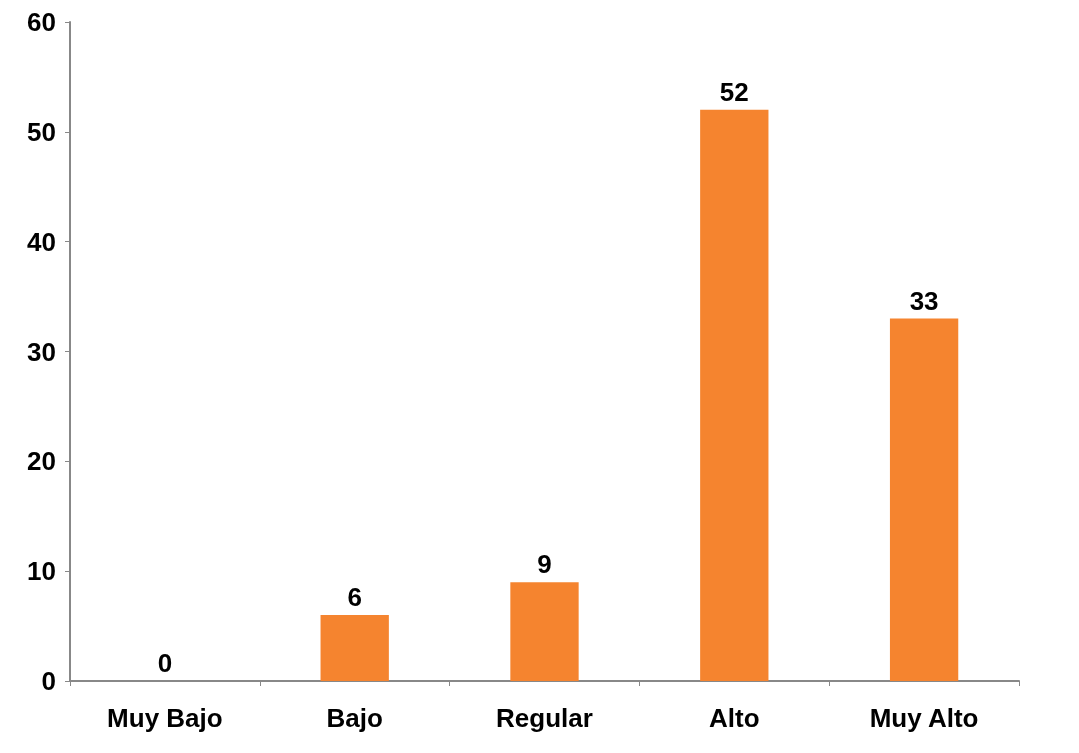 This screenshot has width=1079, height=753. What do you see at coordinates (354, 597) in the screenshot?
I see `data-label: 6` at bounding box center [354, 597].